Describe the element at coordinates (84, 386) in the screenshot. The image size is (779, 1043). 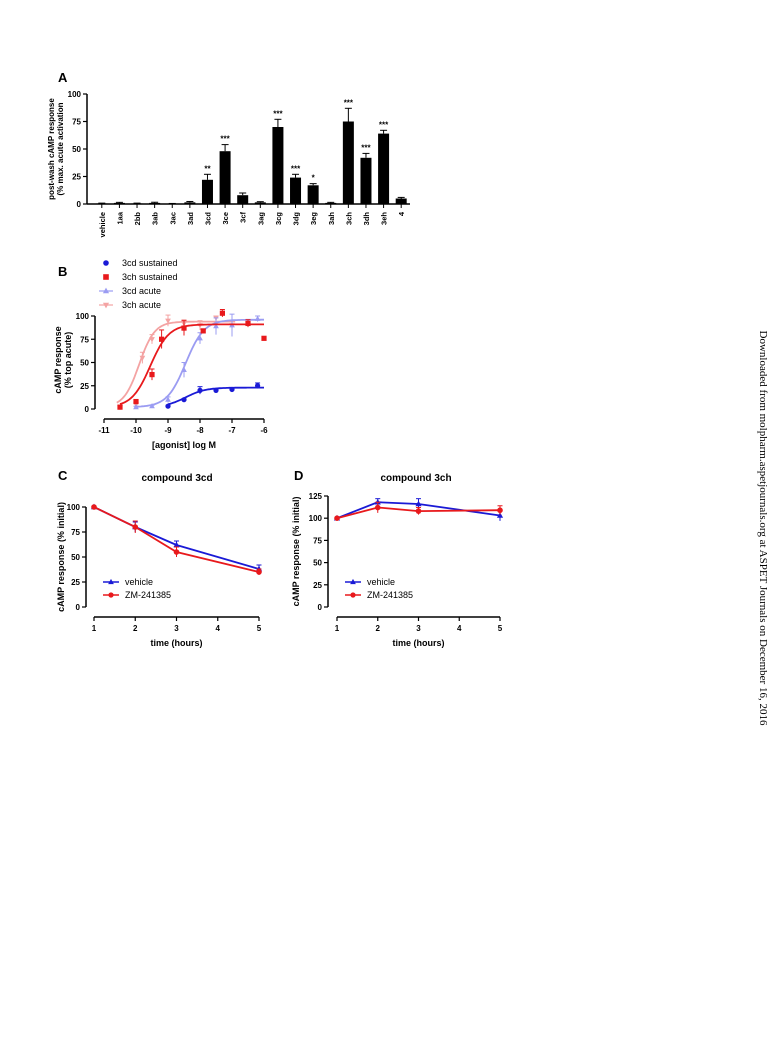
I see `panel-b-y-tick-label: 25` at that location.